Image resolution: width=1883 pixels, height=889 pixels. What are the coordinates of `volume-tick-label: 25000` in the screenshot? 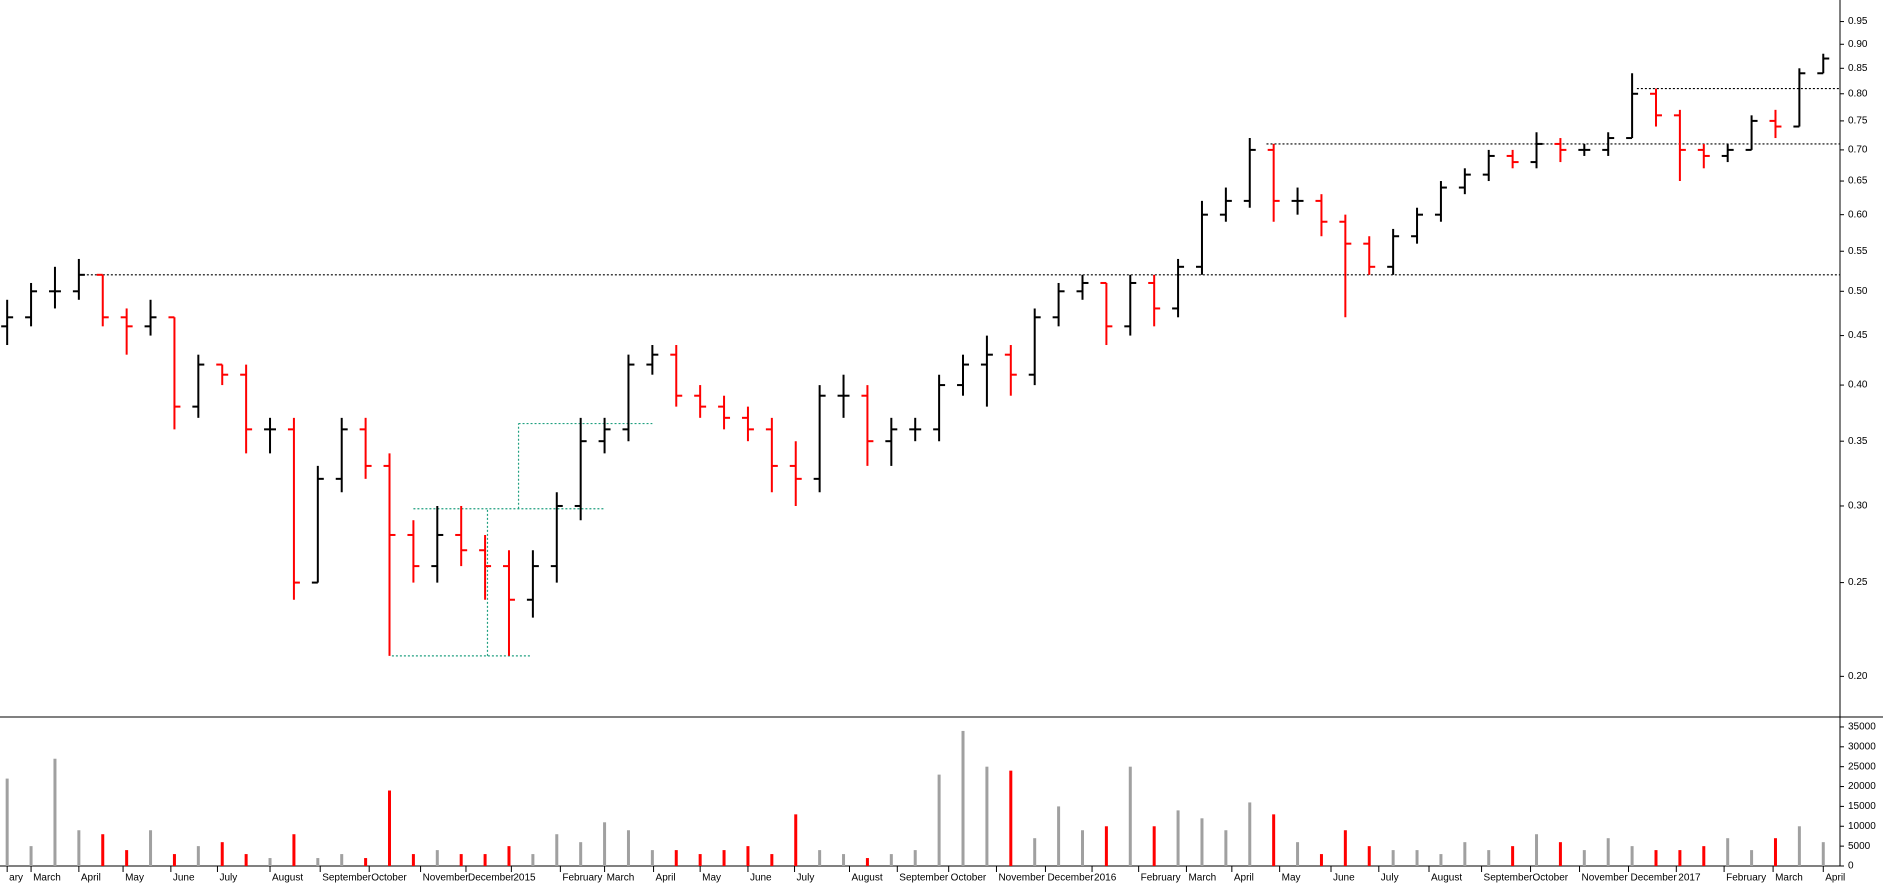 It's located at (1862, 766).